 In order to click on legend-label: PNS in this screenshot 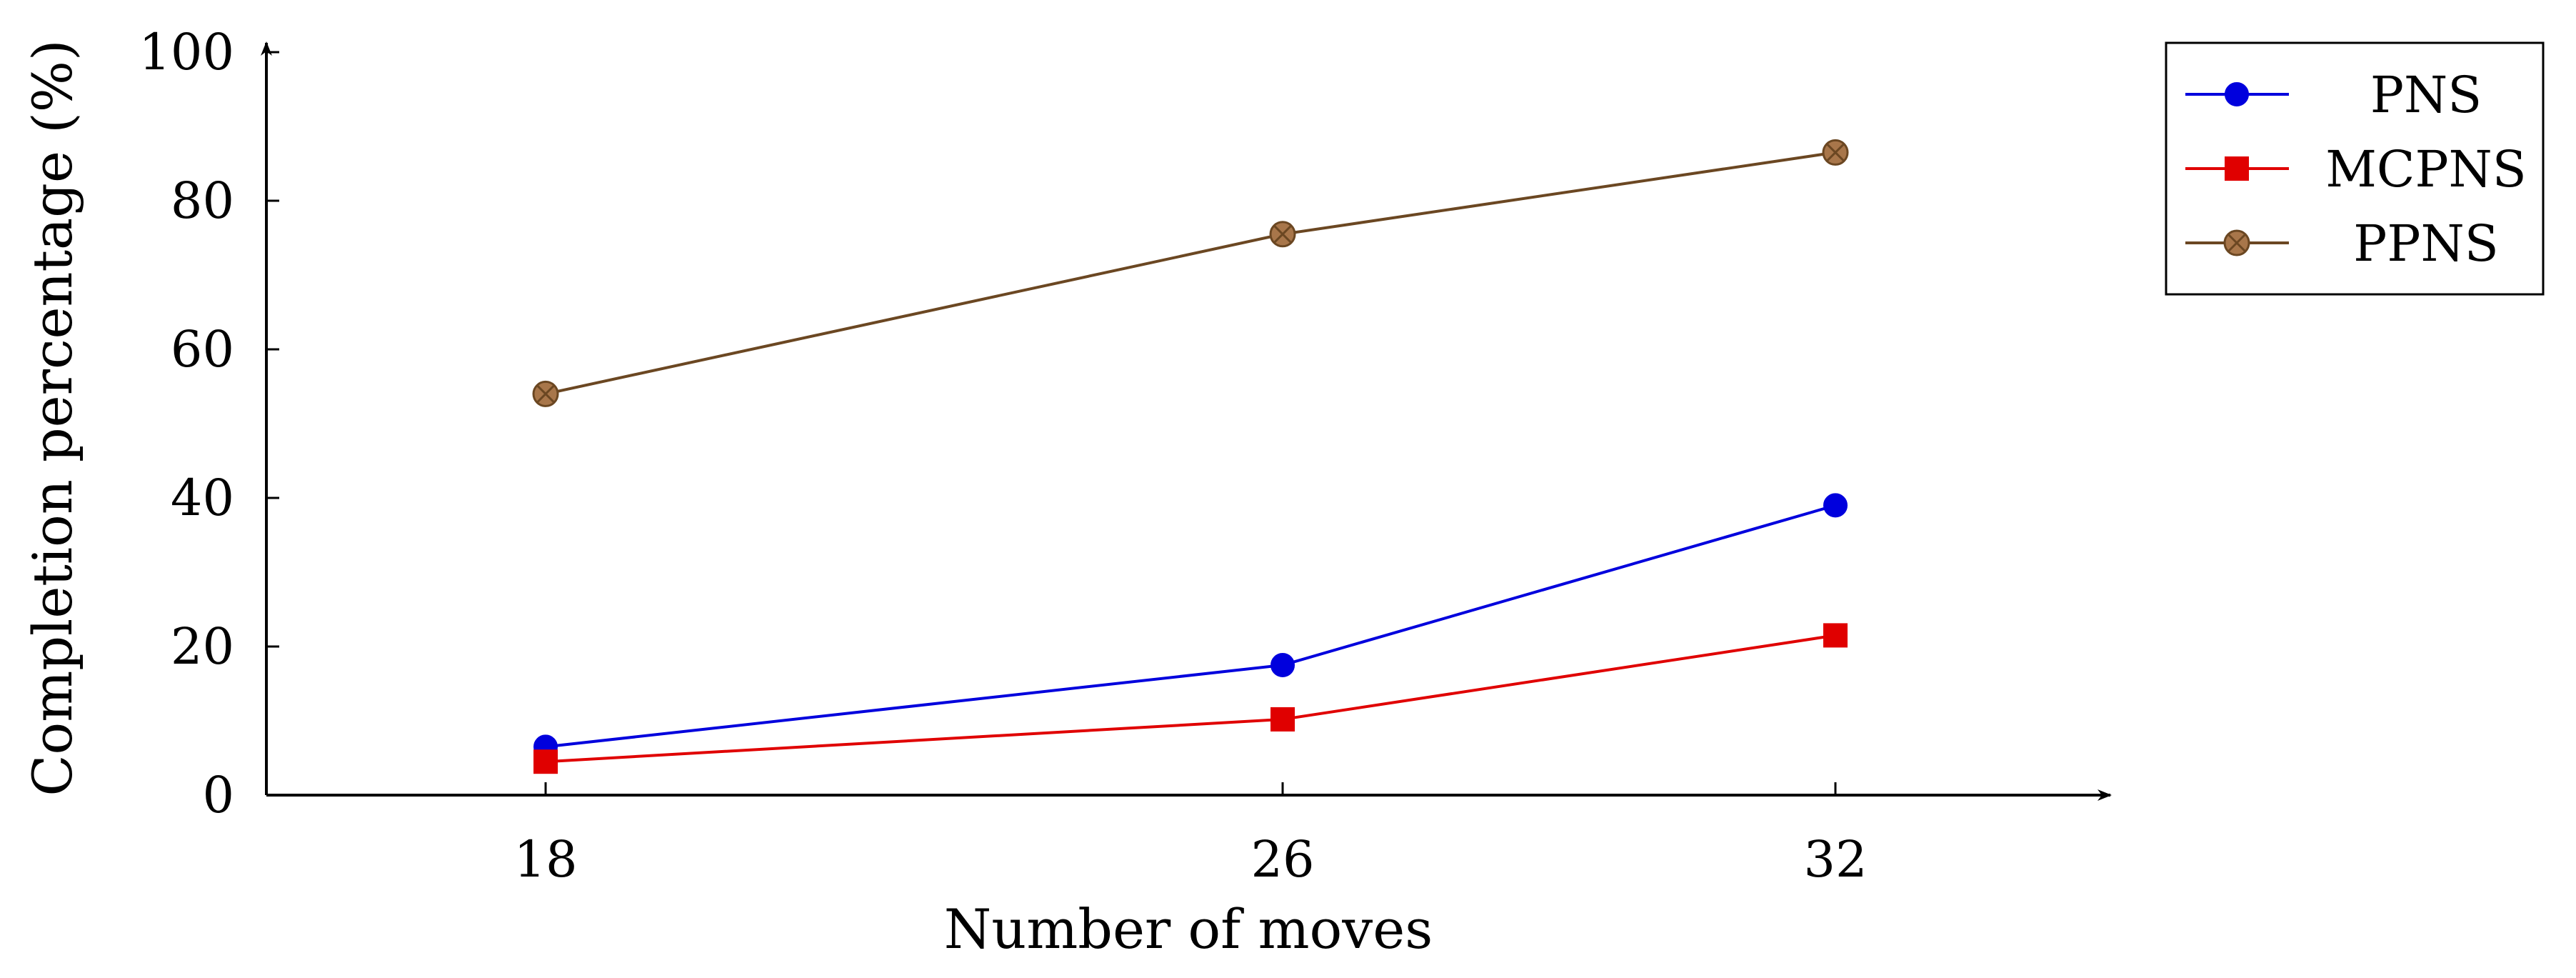, I will do `click(2426, 95)`.